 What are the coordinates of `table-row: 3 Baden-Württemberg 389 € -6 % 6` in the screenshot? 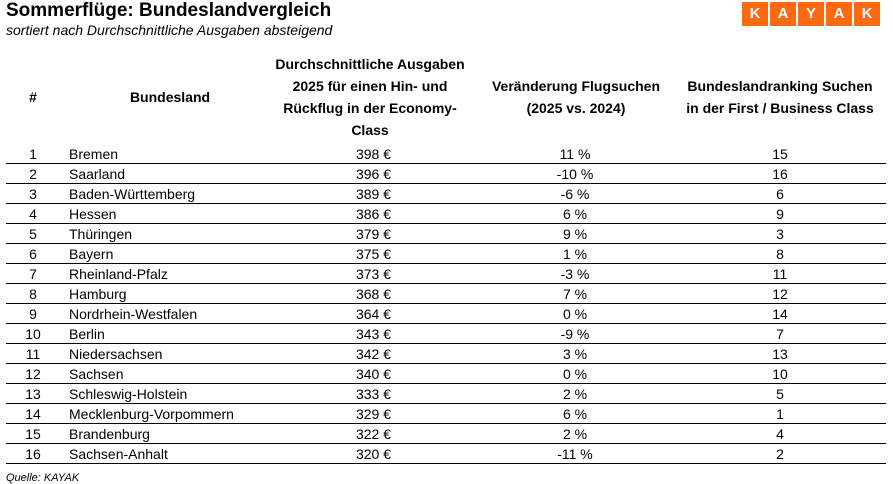 It's located at (446, 194).